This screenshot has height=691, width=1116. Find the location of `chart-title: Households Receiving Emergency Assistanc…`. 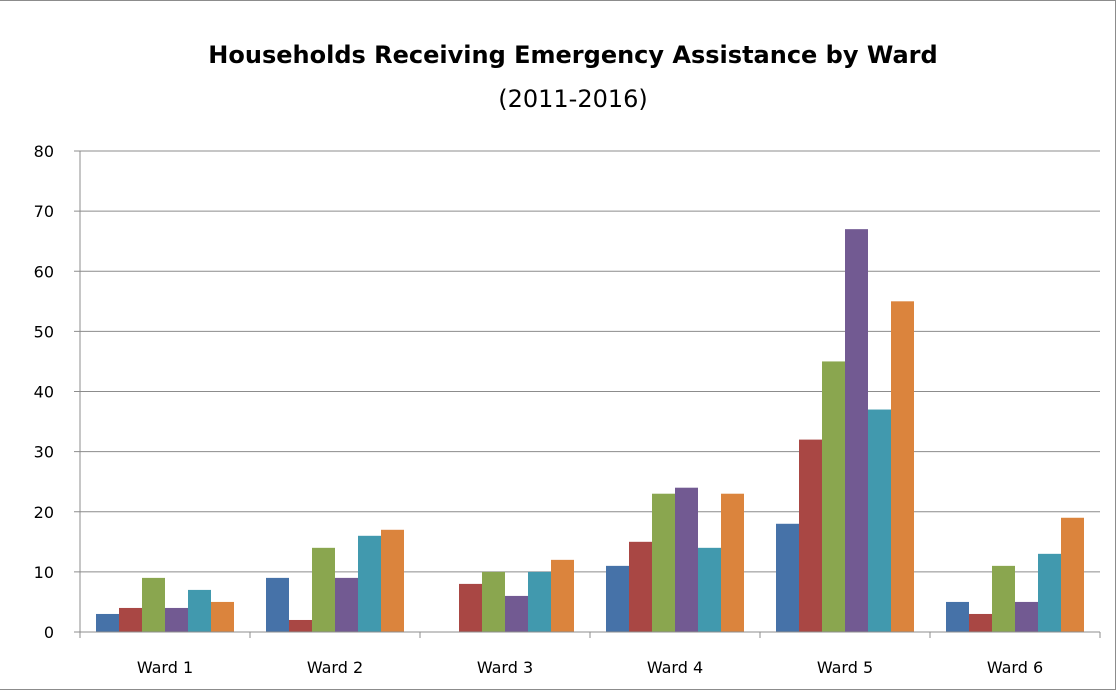

chart-title: Households Receiving Emergency Assistanc… is located at coordinates (572, 55).